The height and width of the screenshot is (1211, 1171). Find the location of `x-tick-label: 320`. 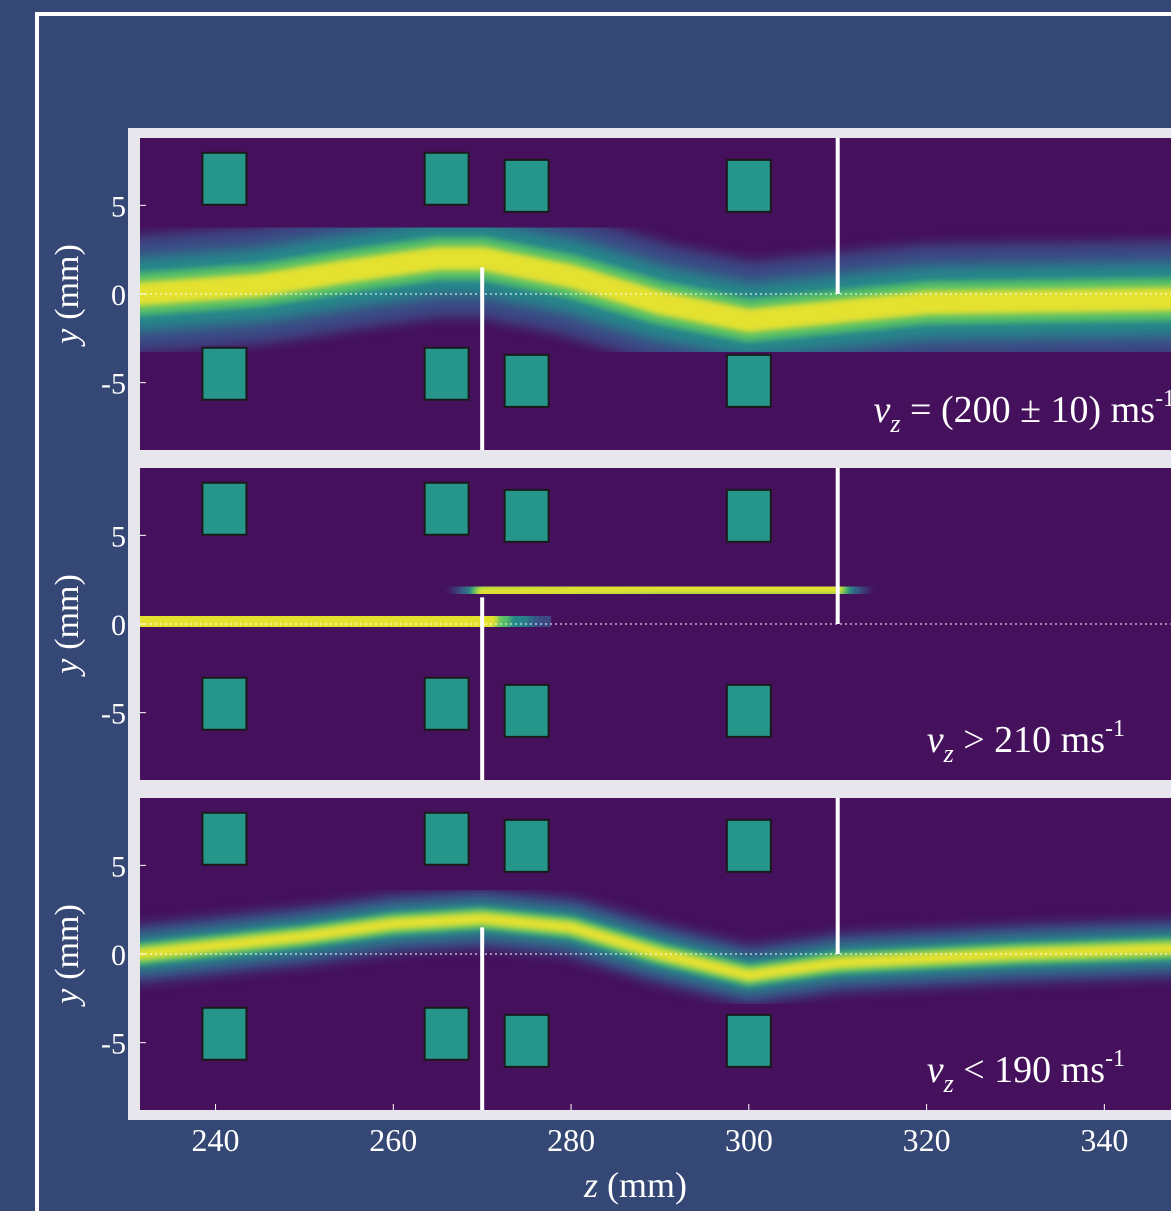

x-tick-label: 320 is located at coordinates (927, 1140).